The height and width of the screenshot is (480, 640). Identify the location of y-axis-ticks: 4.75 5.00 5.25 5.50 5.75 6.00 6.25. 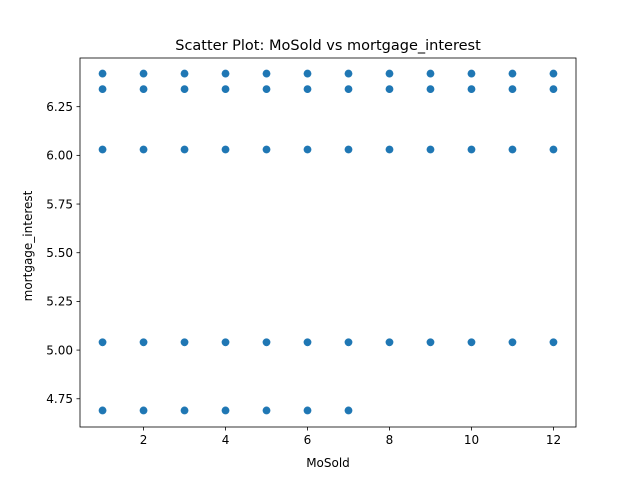
(63, 253).